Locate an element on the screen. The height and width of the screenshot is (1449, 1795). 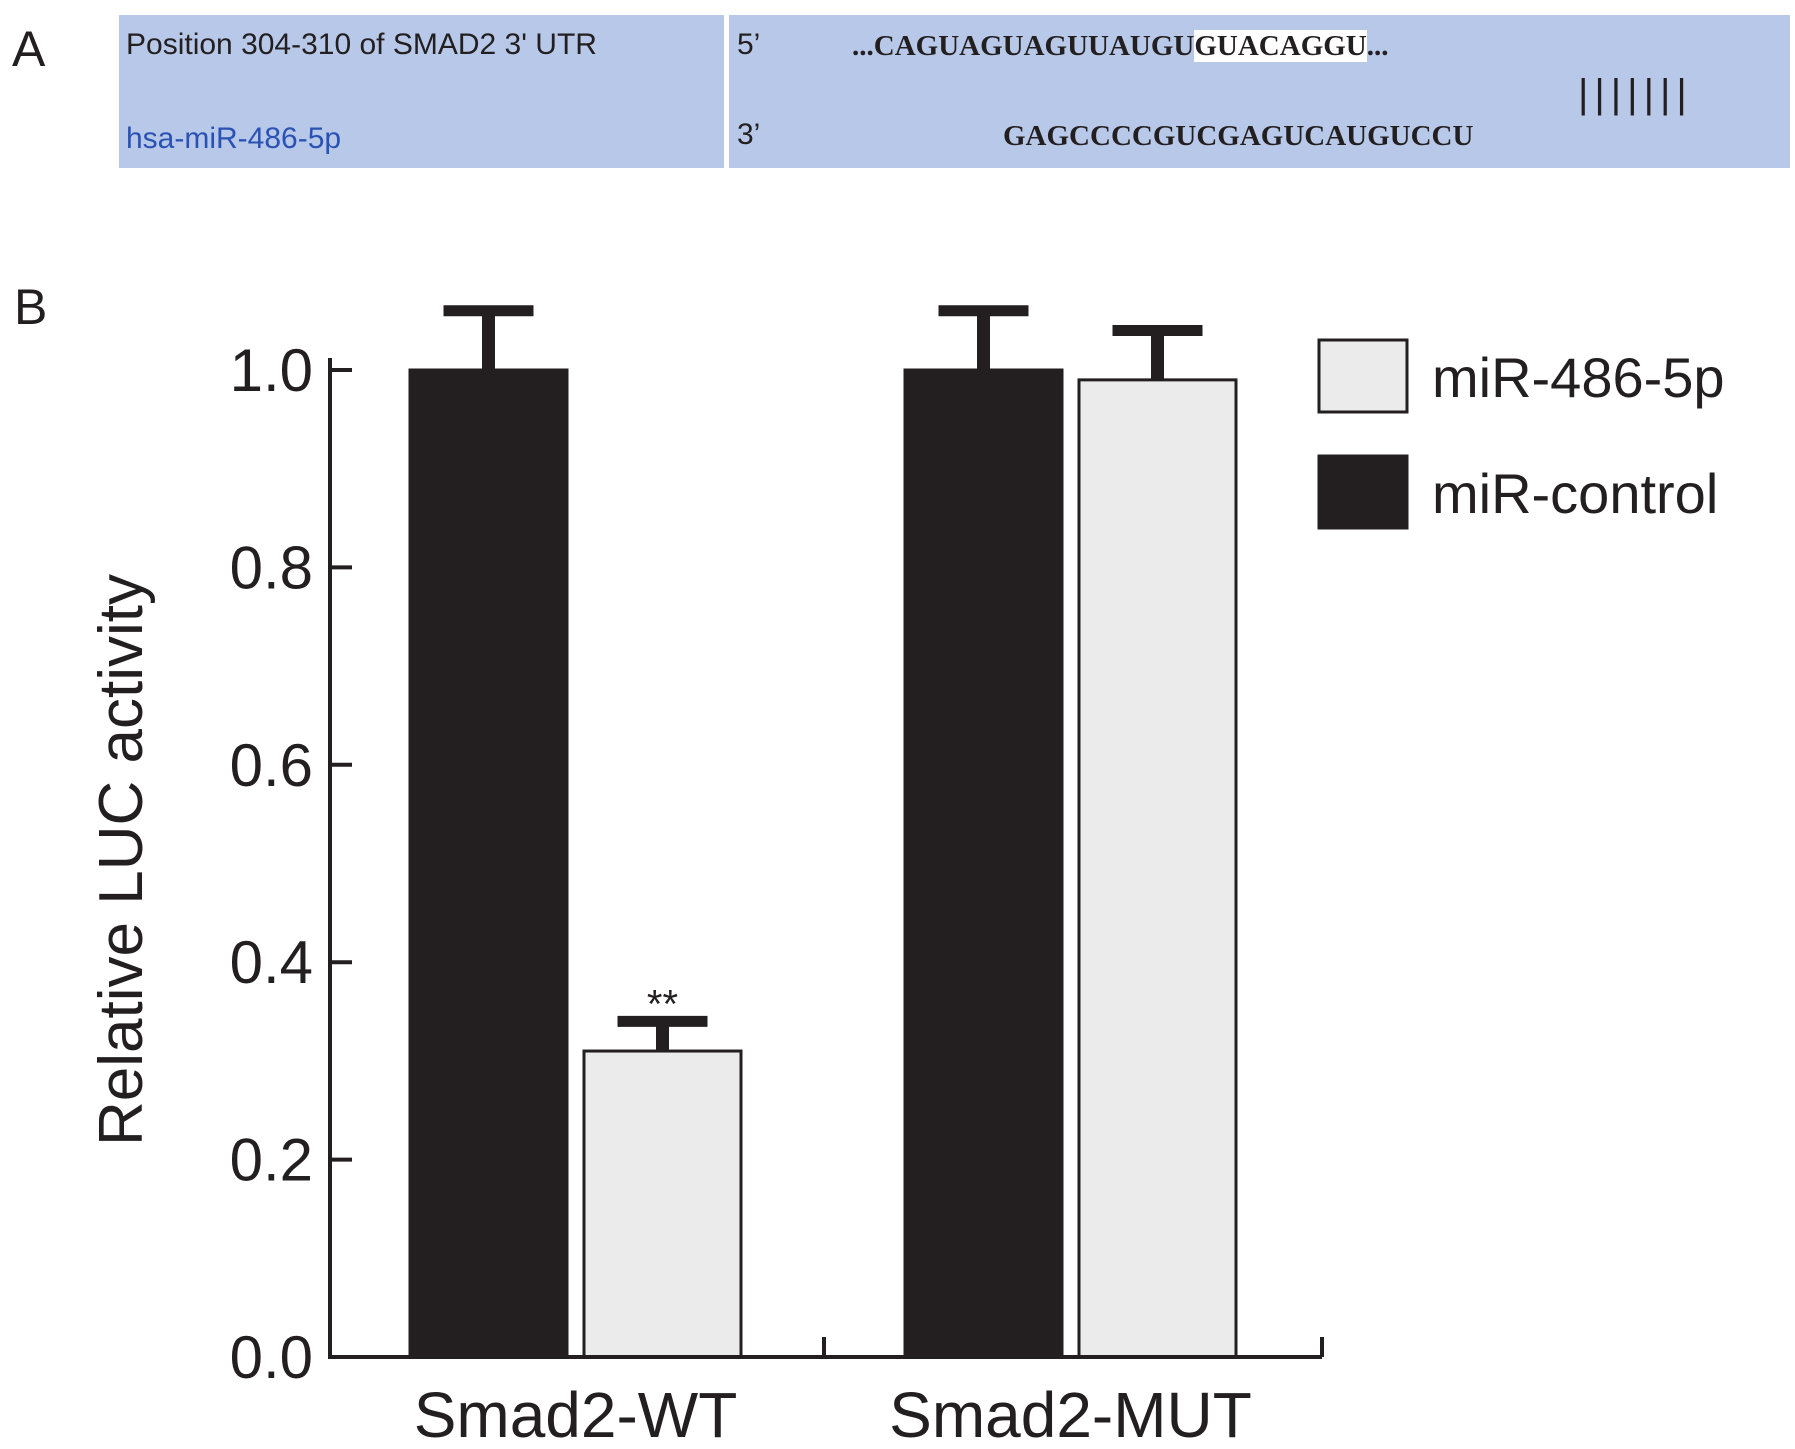
utr-sequence-prefix: ...CAGUAGUAGUUAUGU is located at coordinates (1023, 46).